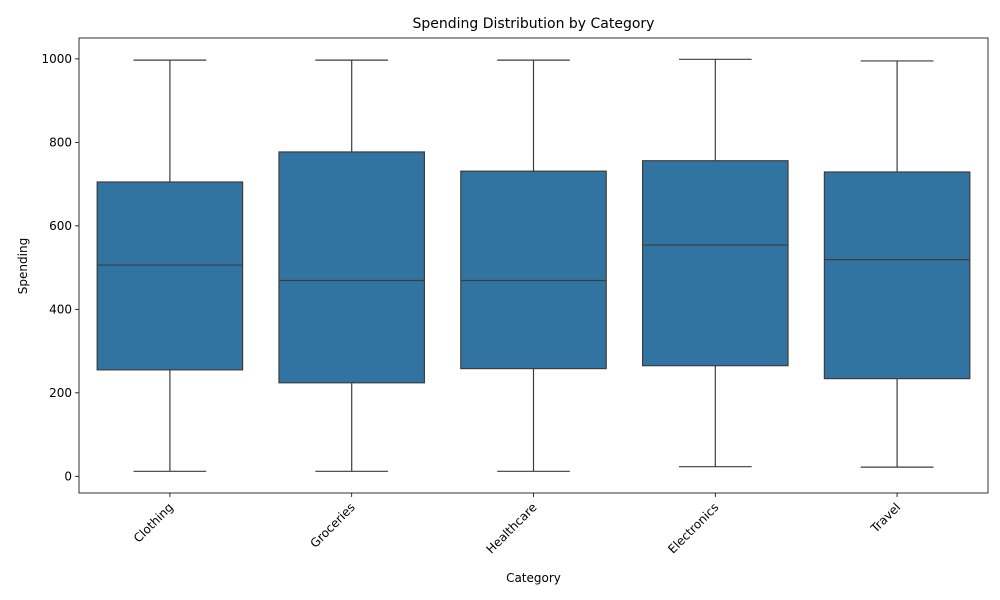 The width and height of the screenshot is (1000, 600). Describe the element at coordinates (60, 309) in the screenshot. I see `y-tick-label: 400` at that location.